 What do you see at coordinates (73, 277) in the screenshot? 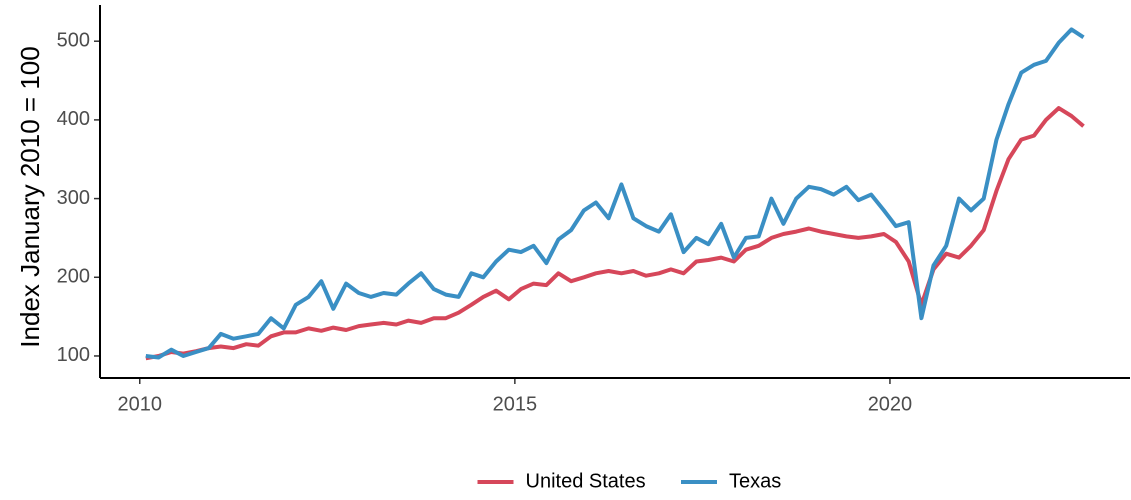
I see `y-tick-label: 200` at bounding box center [73, 277].